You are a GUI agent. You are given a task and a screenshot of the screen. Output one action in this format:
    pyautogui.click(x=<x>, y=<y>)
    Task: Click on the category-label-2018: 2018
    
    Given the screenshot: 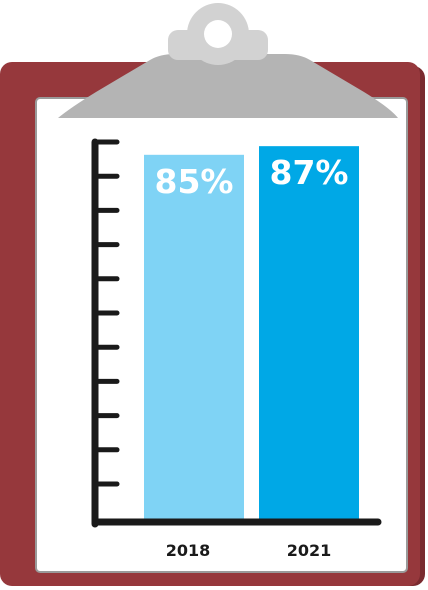 What is the action you would take?
    pyautogui.click(x=188, y=550)
    